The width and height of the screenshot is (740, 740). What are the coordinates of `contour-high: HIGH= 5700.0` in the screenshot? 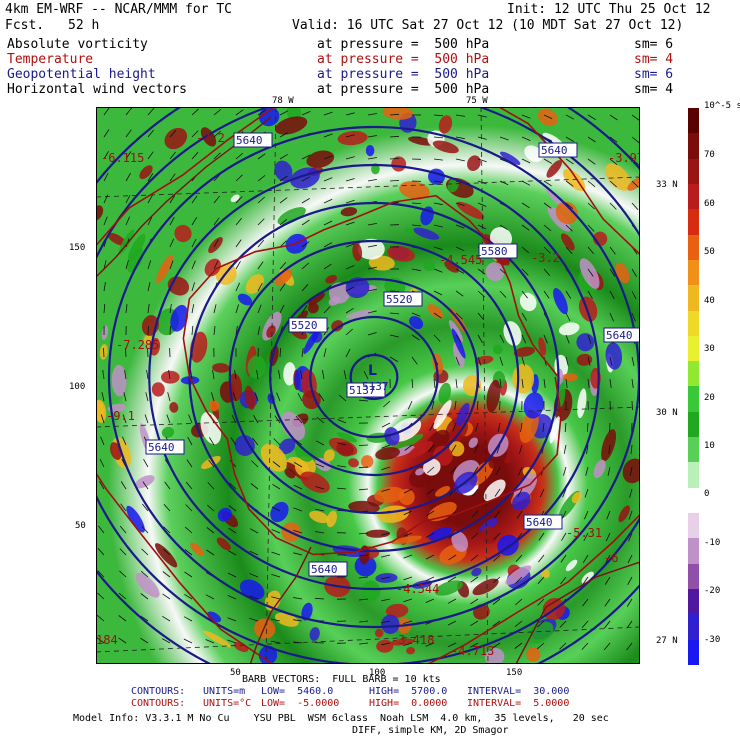 It's located at (408, 691).